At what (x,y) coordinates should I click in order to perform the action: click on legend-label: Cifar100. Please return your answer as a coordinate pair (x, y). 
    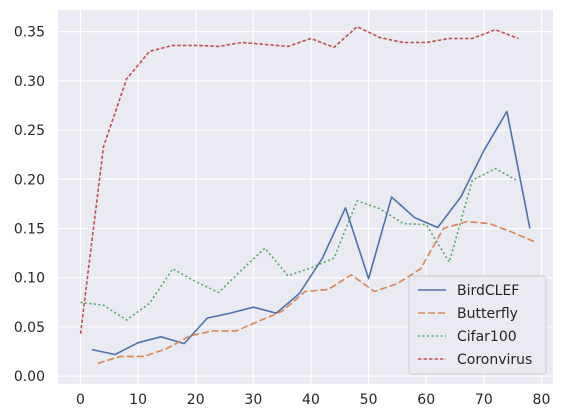
    Looking at the image, I should click on (487, 337).